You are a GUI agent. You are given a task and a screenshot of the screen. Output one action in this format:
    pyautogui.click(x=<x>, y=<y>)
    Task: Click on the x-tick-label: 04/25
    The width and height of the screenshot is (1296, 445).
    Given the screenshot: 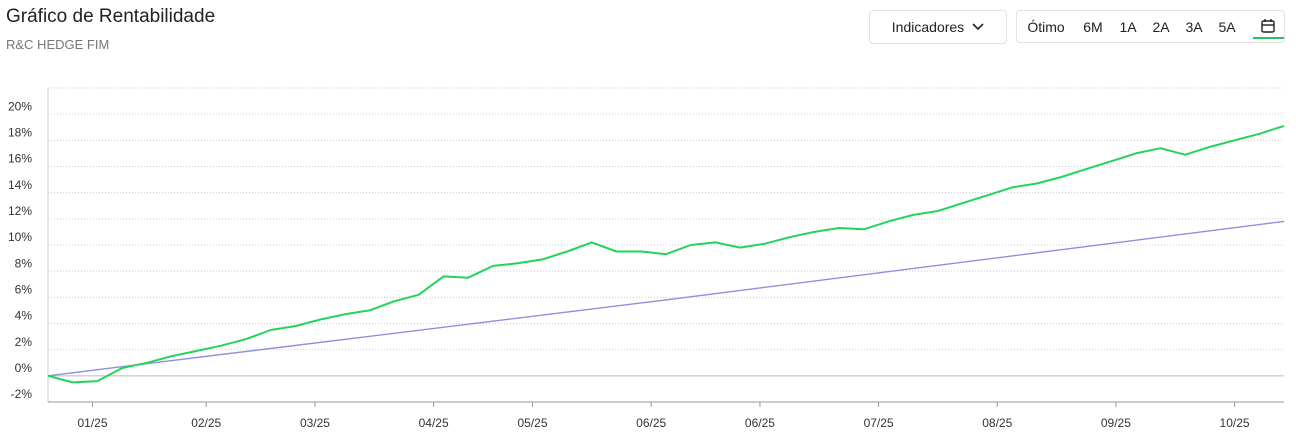 What is the action you would take?
    pyautogui.click(x=434, y=423)
    